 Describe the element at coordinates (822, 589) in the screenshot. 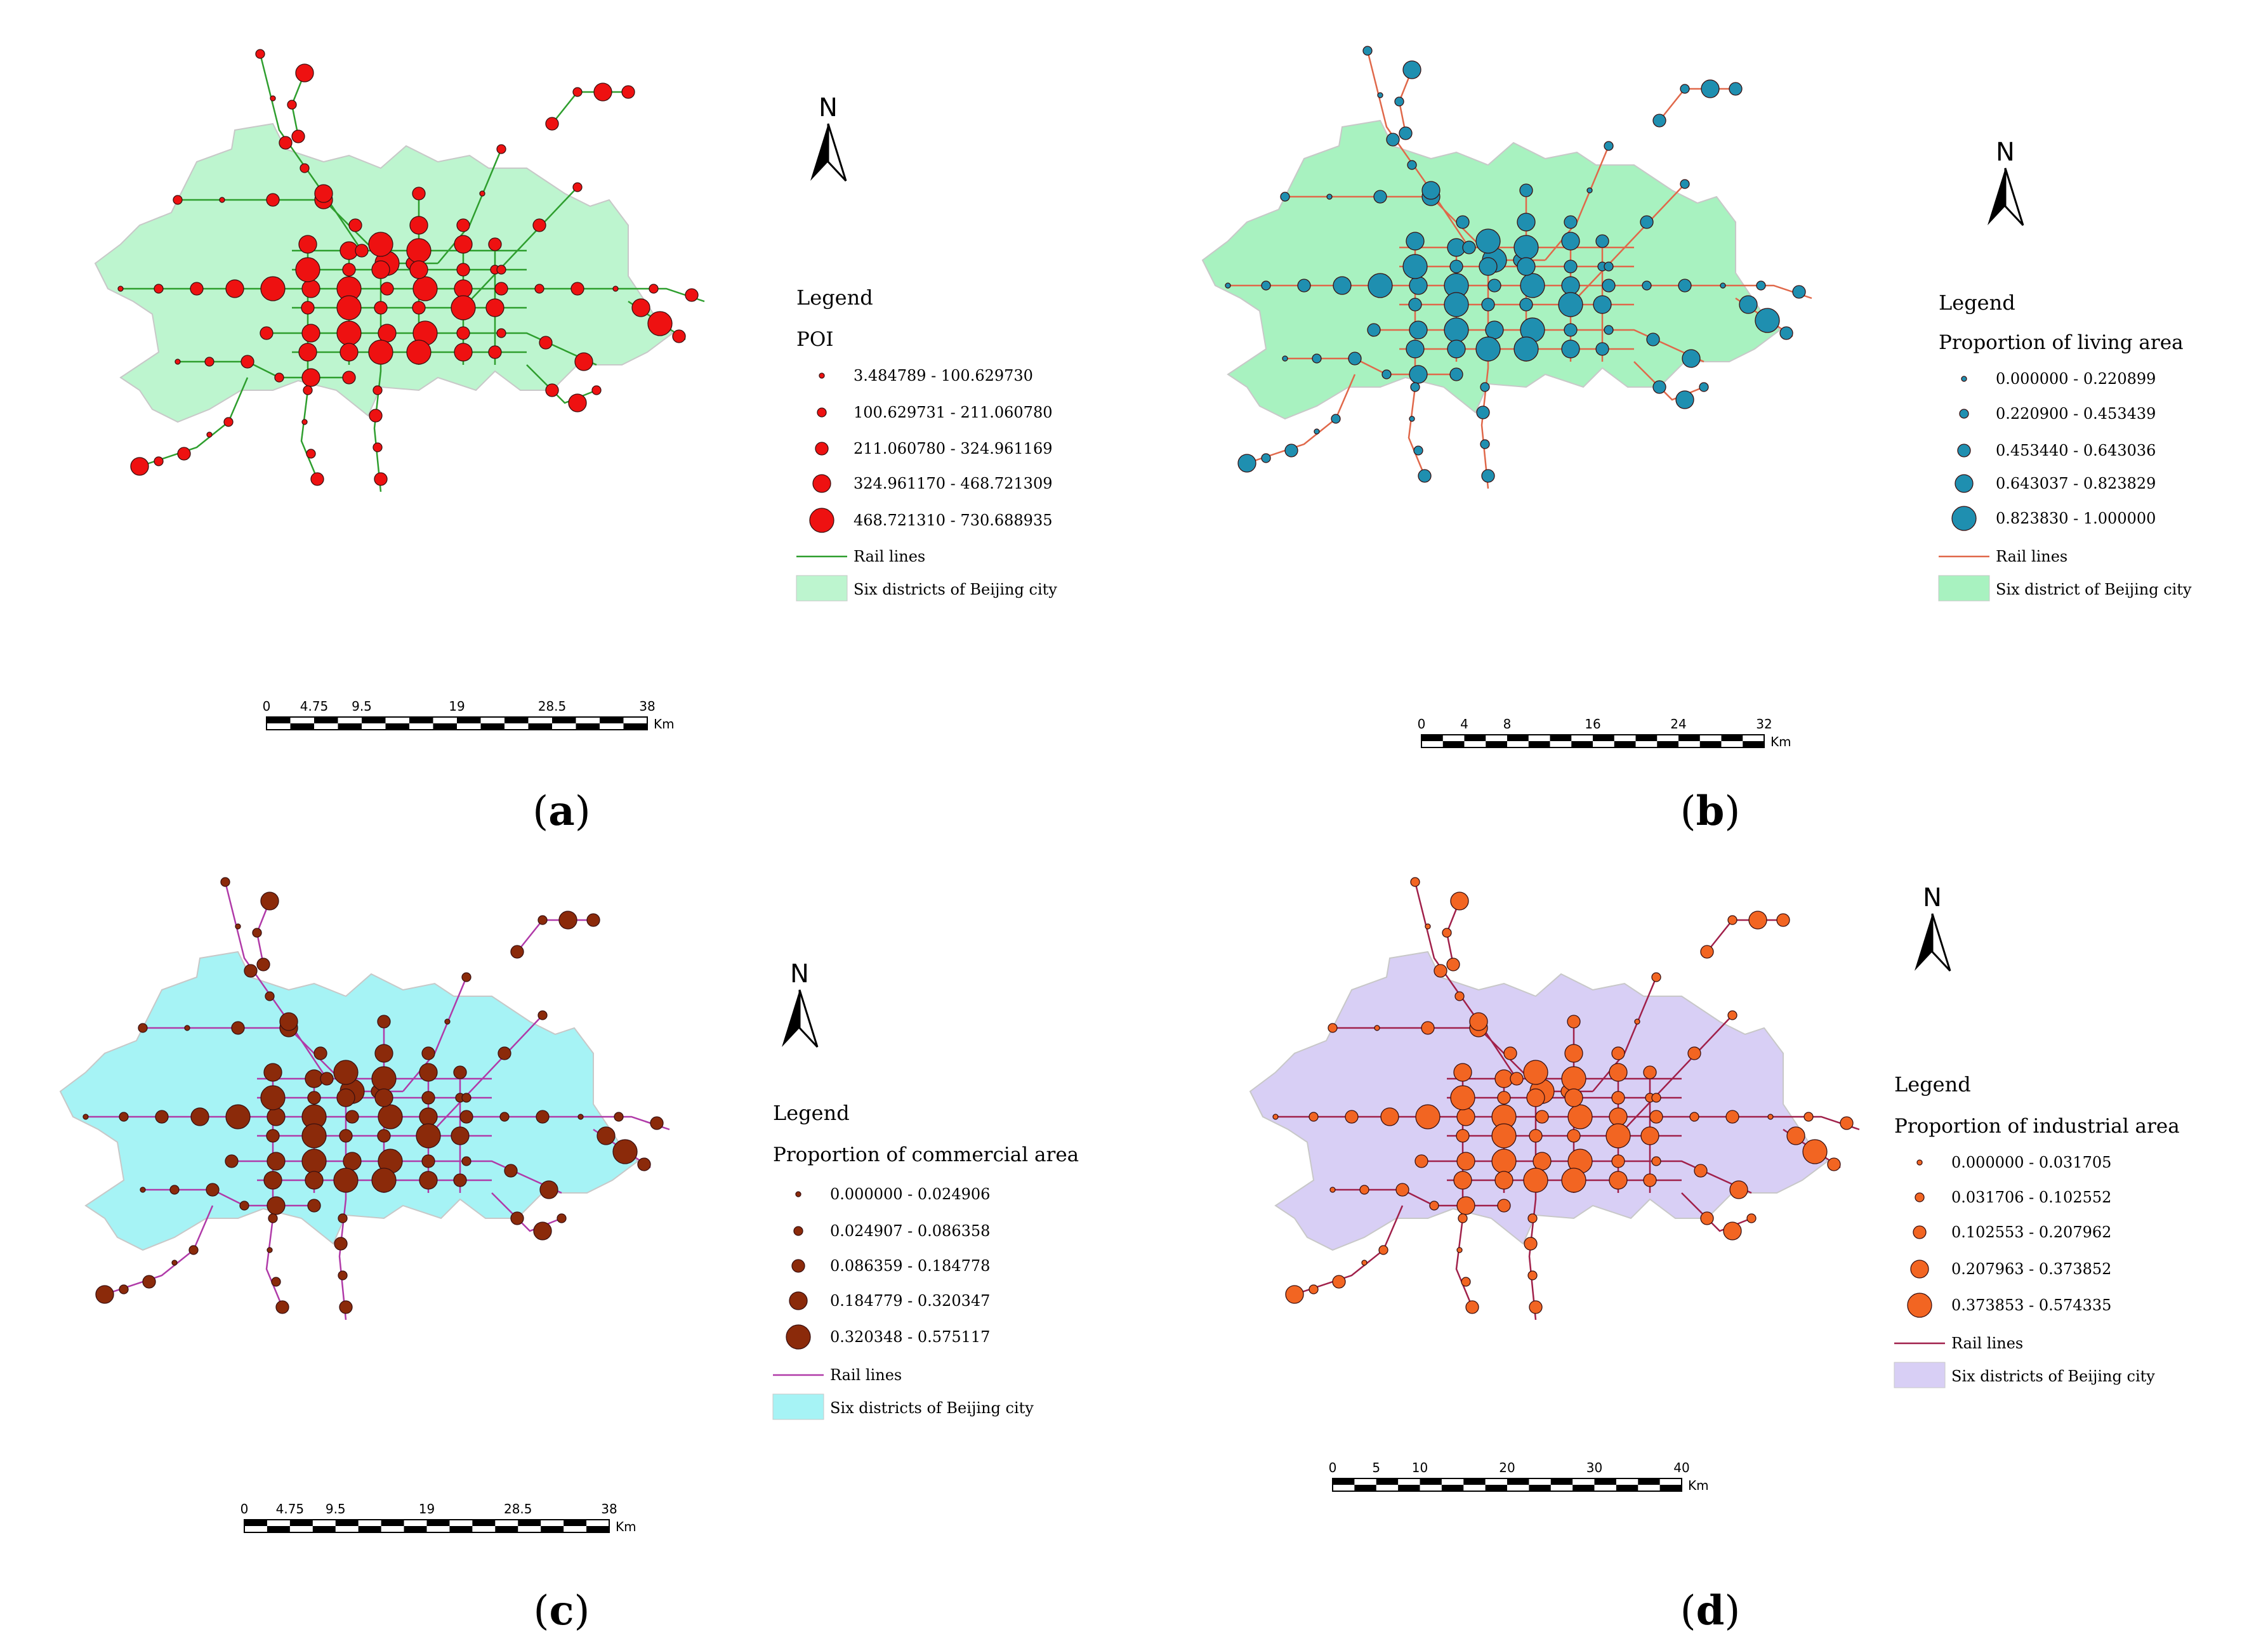

I see `legend-area-symbol` at that location.